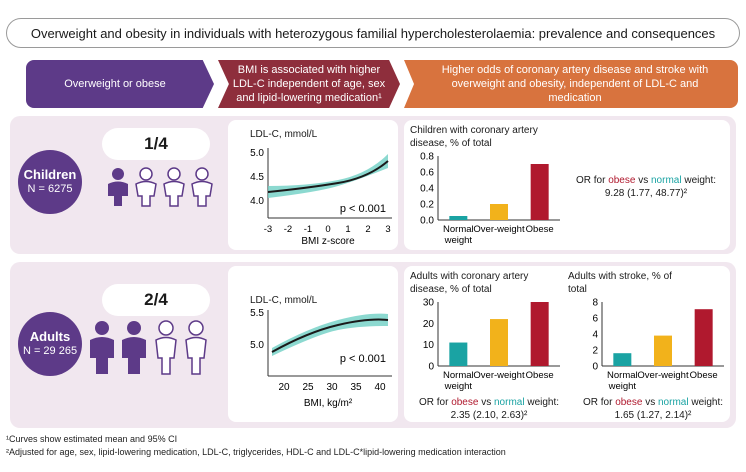 This screenshot has height=472, width=746. What do you see at coordinates (387, 229) in the screenshot?
I see `xtick: 3` at bounding box center [387, 229].